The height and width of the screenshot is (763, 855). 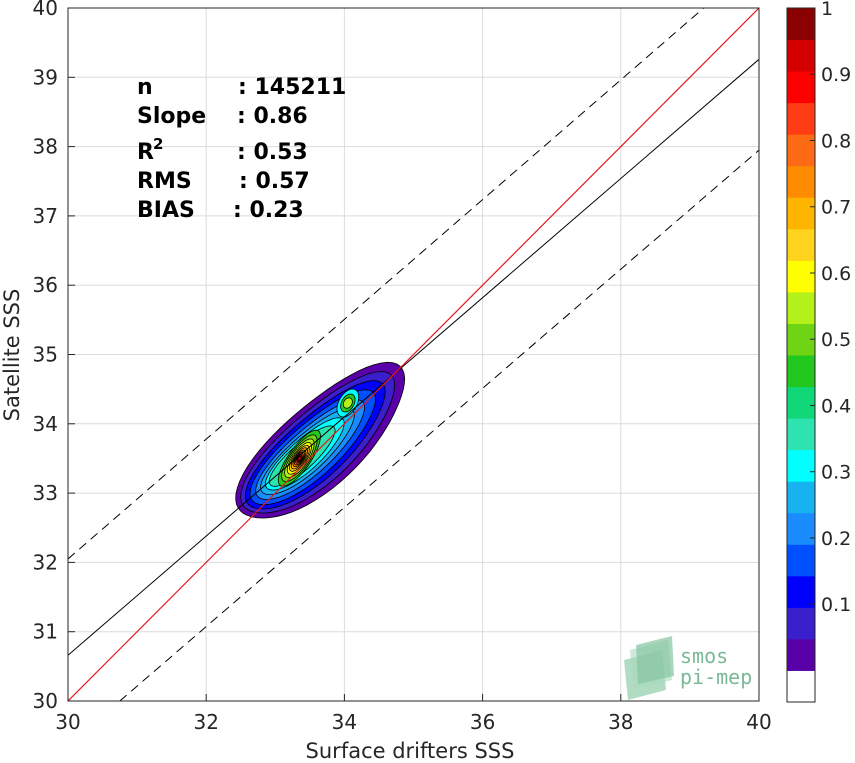 I want to click on smos-pi-mep-logo: smos pi-mep, so click(x=688, y=668).